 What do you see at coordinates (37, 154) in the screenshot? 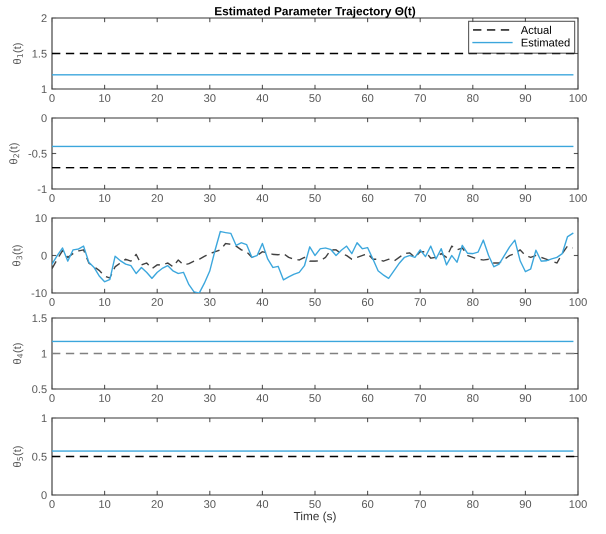
I see `y-tick-label: -0.5` at bounding box center [37, 154].